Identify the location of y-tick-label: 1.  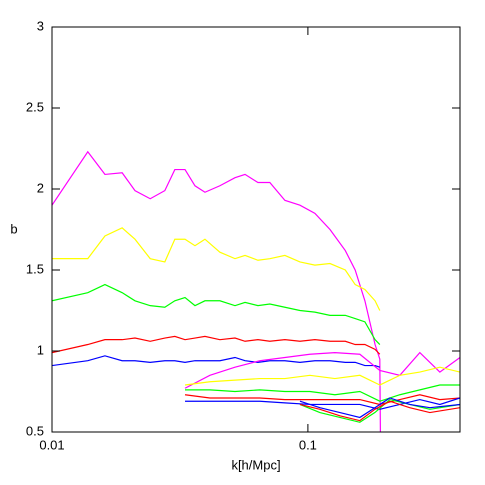
(40, 349).